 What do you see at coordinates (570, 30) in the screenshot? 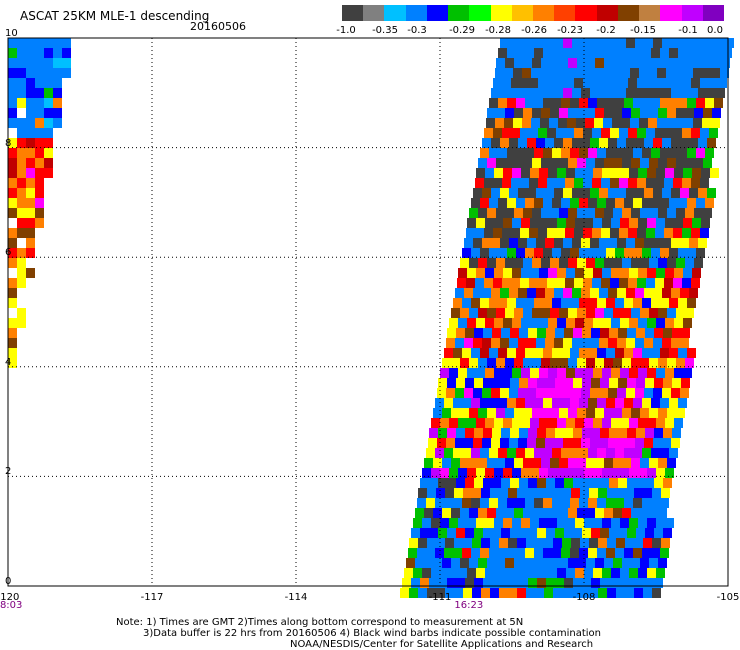
I see `colorbar-tick-label: -0.23` at bounding box center [570, 30].